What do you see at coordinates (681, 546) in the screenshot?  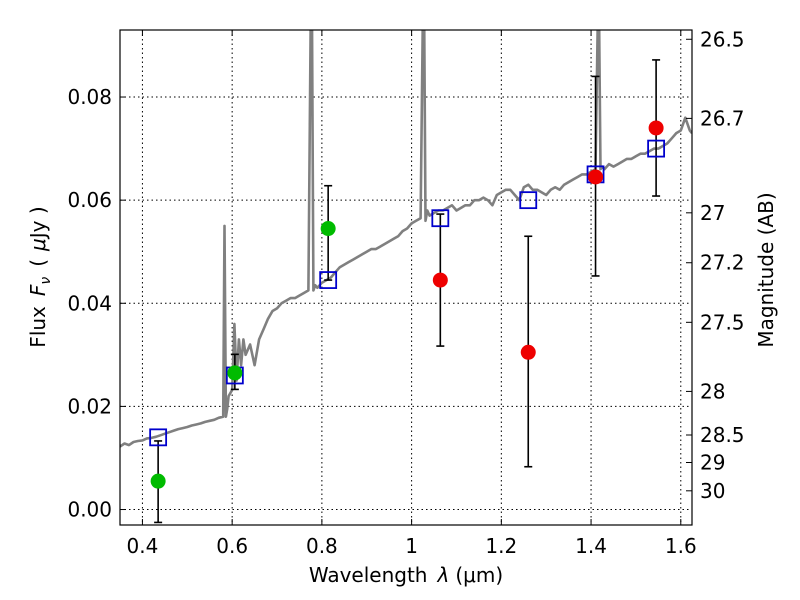 I see `x-tick-label: 1.6` at bounding box center [681, 546].